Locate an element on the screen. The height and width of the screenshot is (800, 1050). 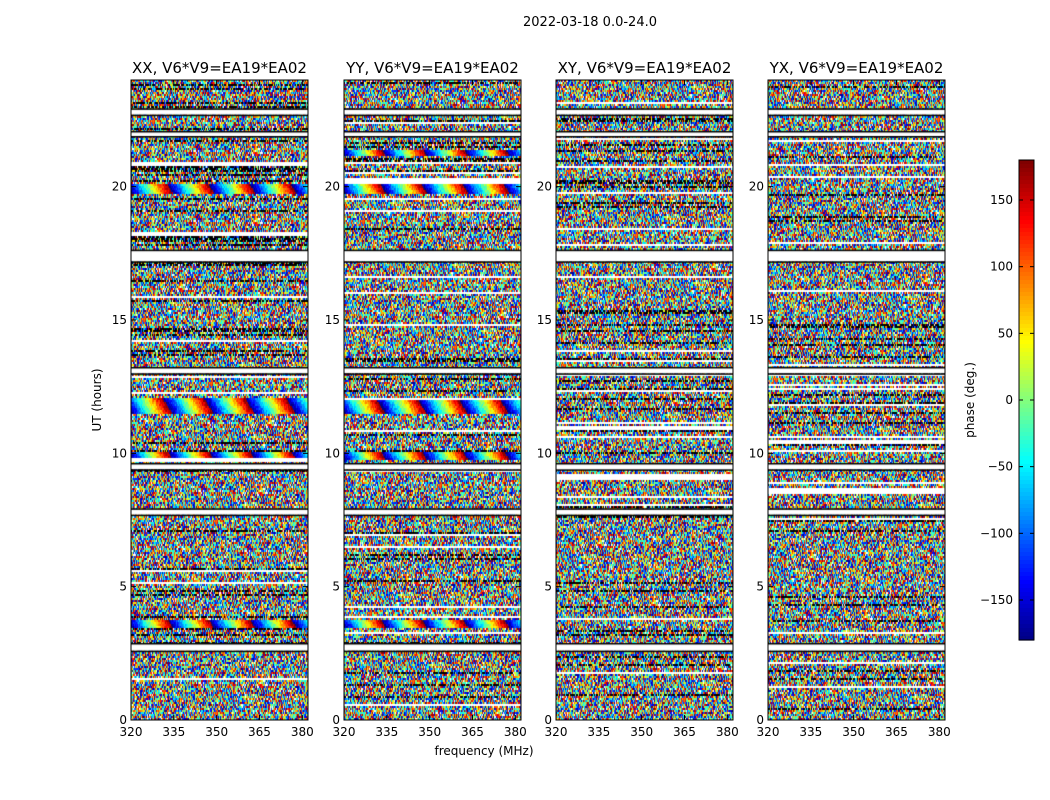
colorbar-tick-label: −150 is located at coordinates (996, 600).